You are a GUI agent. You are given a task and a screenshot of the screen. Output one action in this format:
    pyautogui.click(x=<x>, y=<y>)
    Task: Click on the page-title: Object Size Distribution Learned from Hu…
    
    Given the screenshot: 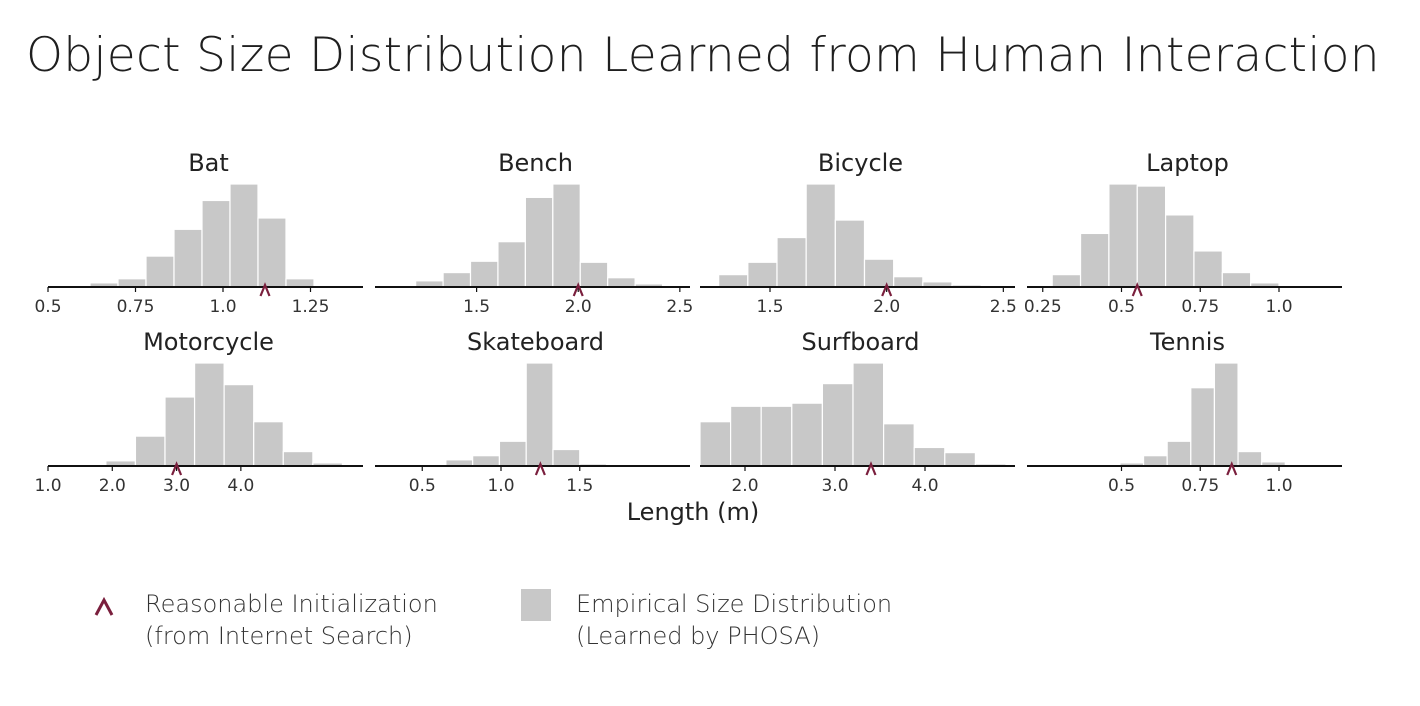 What is the action you would take?
    pyautogui.click(x=703, y=55)
    